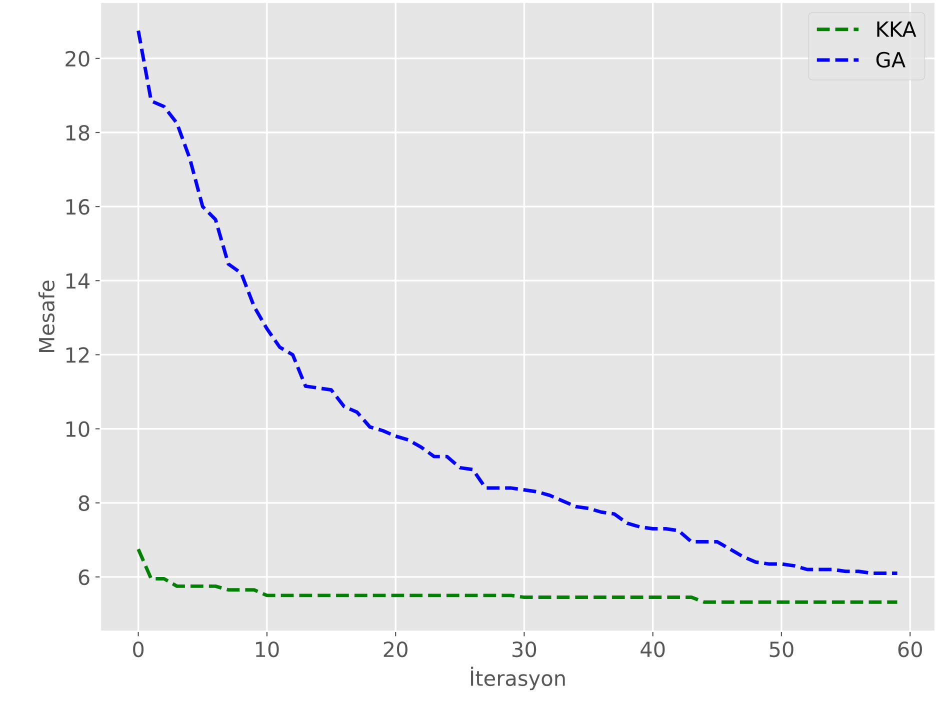 This screenshot has height=711, width=938. I want to click on legend-label: KKA, so click(896, 29).